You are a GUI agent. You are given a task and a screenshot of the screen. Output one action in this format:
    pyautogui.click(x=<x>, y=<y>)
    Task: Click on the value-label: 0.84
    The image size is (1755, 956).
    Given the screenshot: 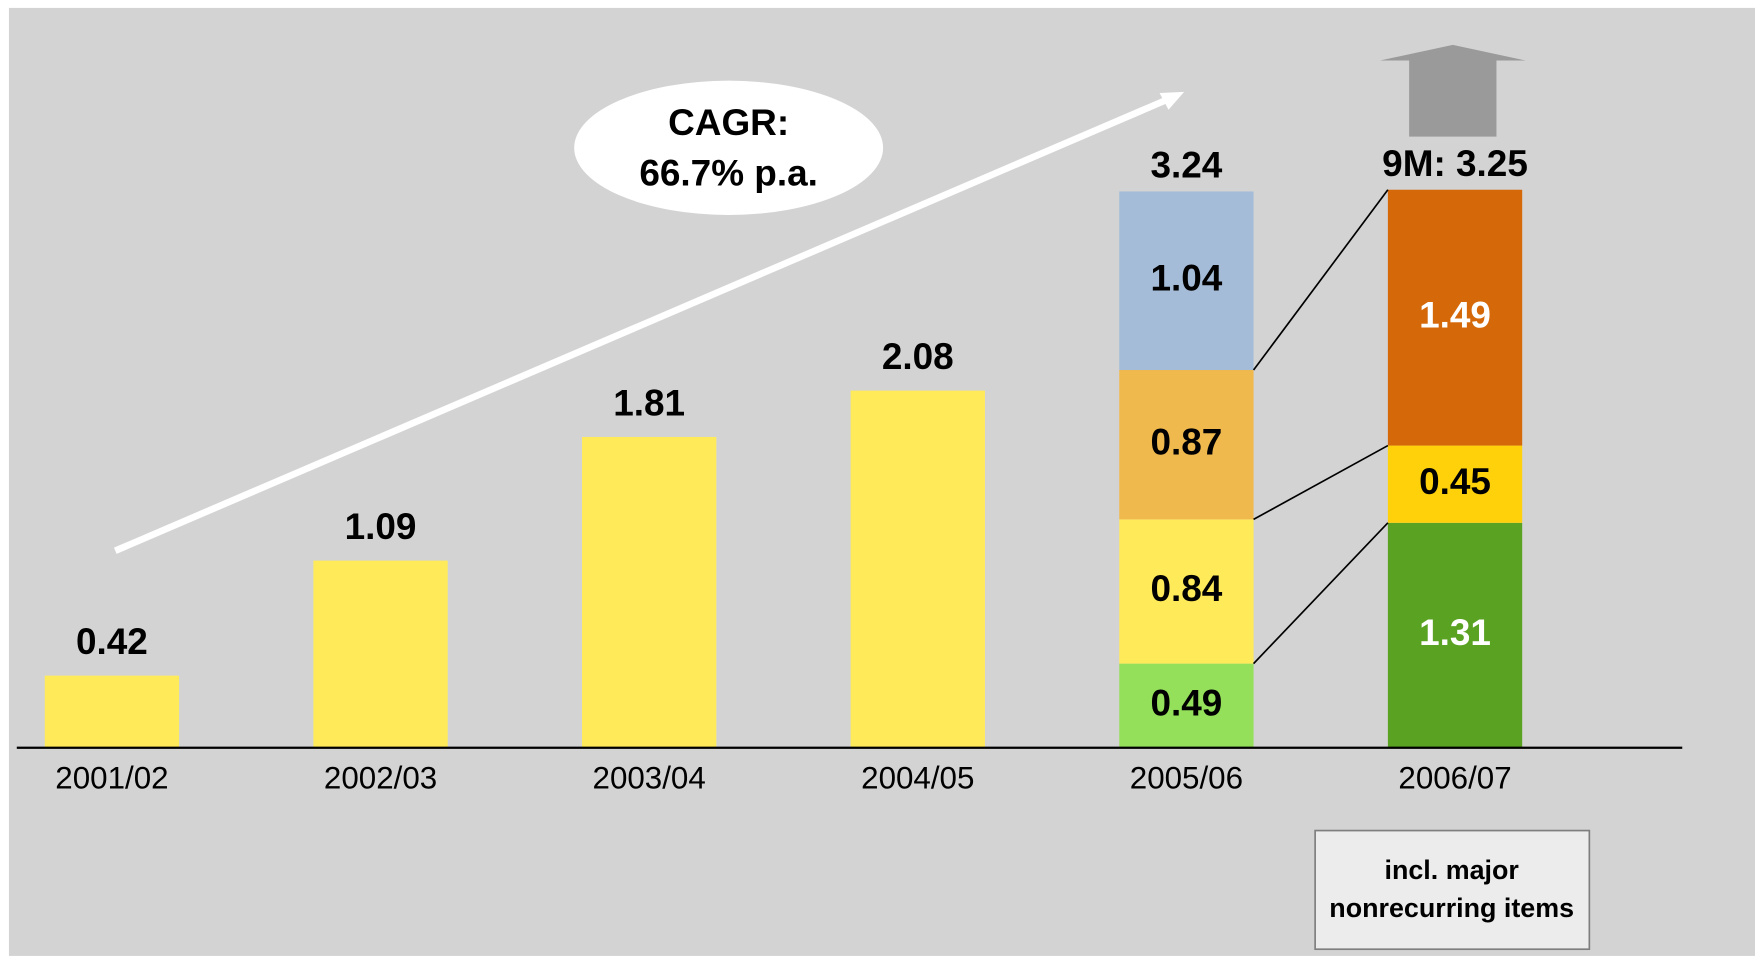 What is the action you would take?
    pyautogui.click(x=1186, y=588)
    